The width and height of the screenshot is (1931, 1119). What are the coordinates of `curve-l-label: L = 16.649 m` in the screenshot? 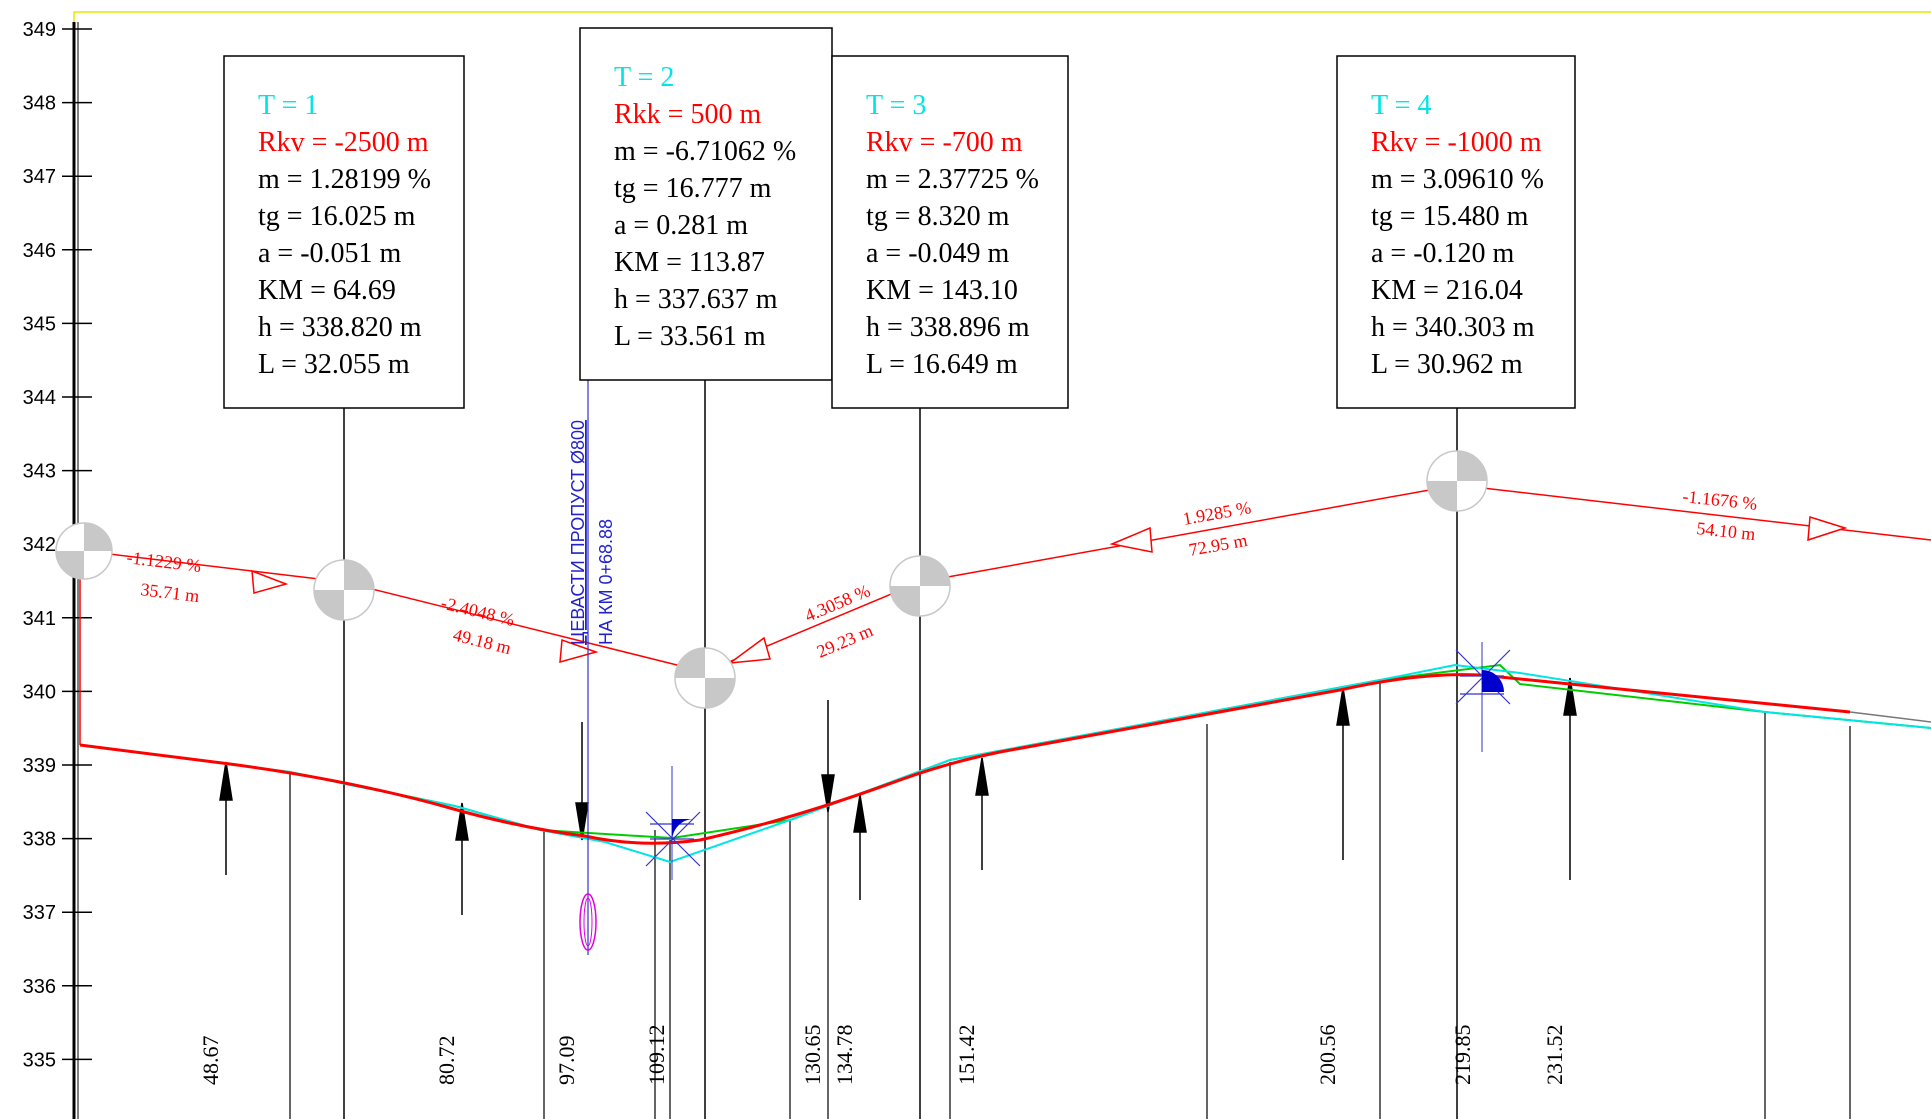 It's located at (942, 364).